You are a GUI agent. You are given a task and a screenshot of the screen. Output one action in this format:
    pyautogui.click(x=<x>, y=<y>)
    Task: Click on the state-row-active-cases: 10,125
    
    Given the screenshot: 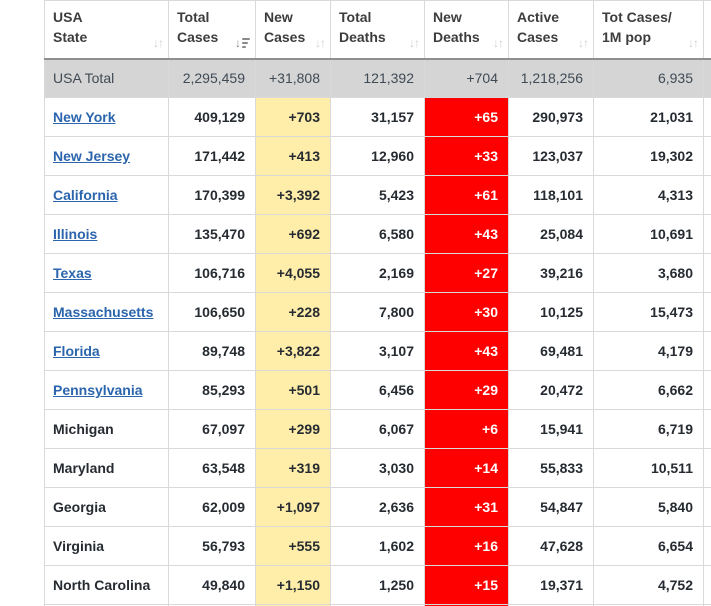 What is the action you would take?
    pyautogui.click(x=551, y=312)
    